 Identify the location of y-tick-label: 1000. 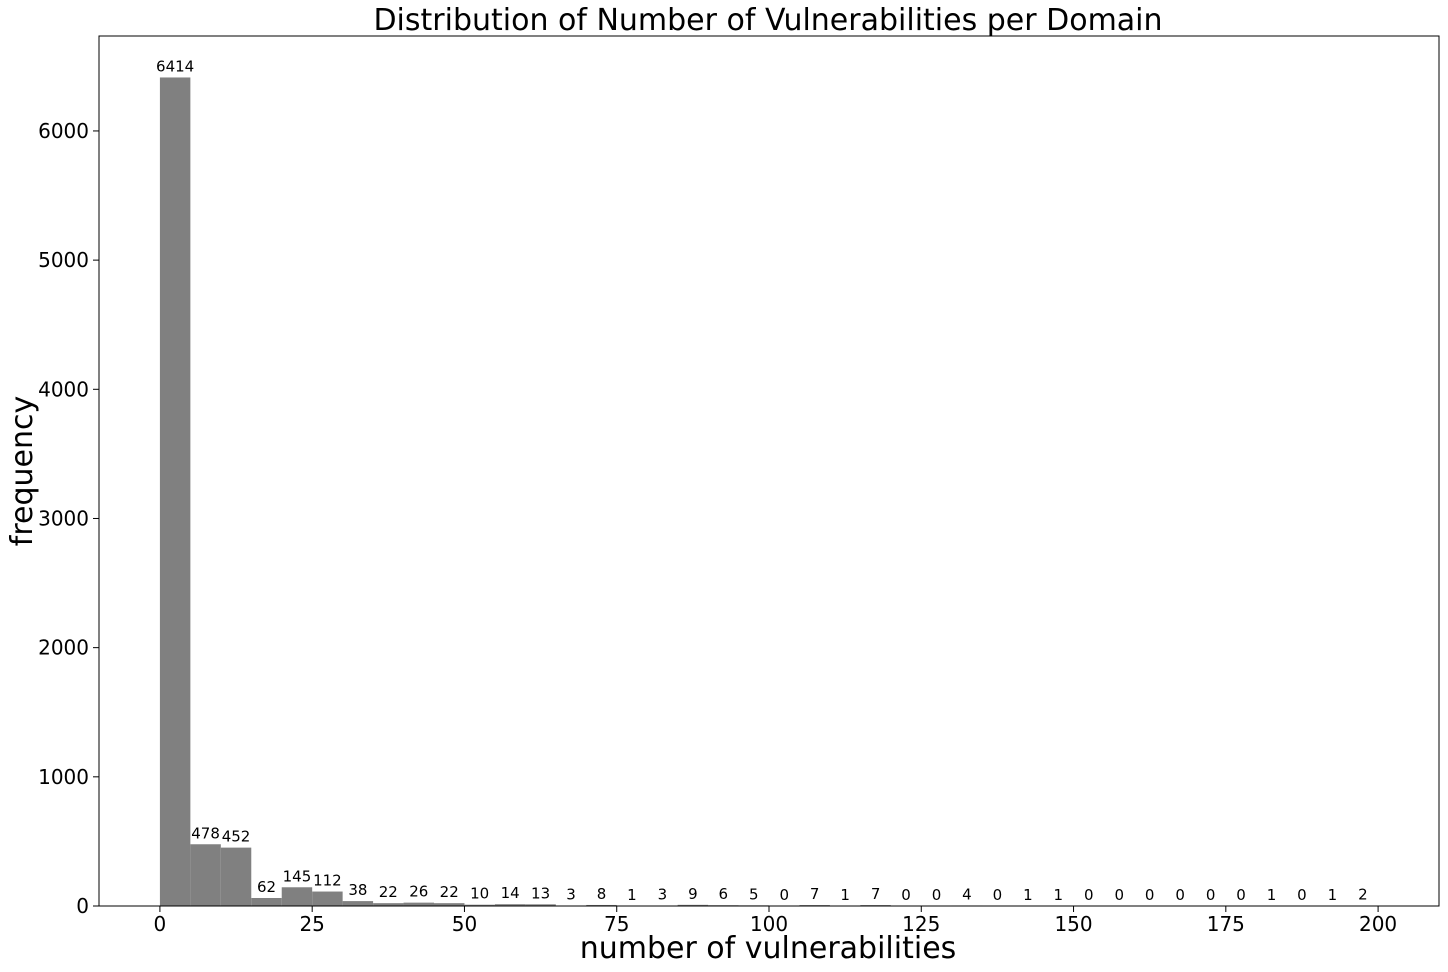
(63, 777).